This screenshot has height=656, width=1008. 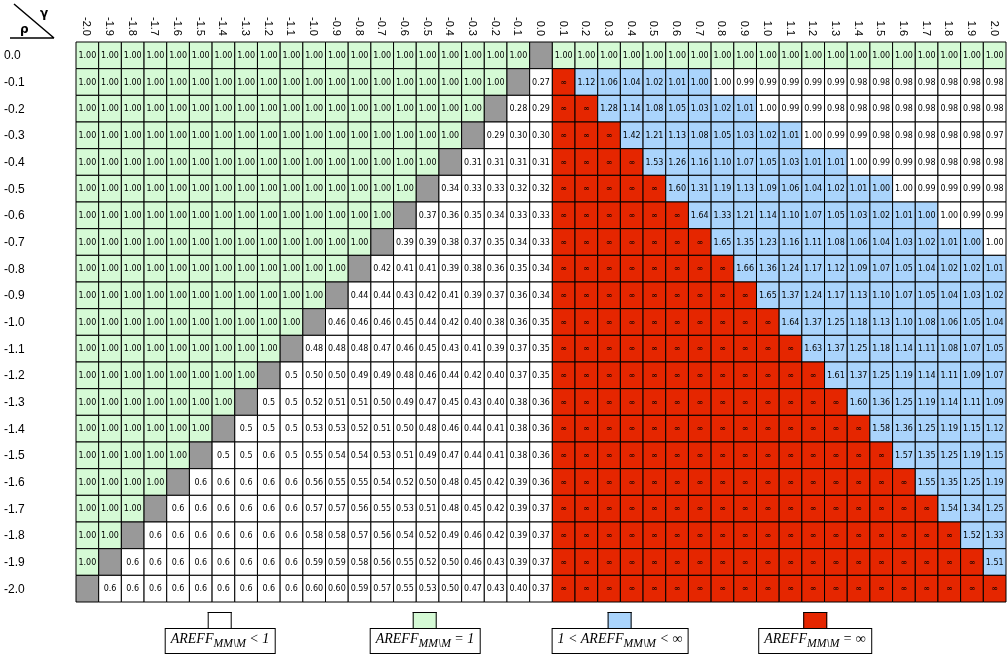 What do you see at coordinates (495, 562) in the screenshot?
I see `data-label: 0.43` at bounding box center [495, 562].